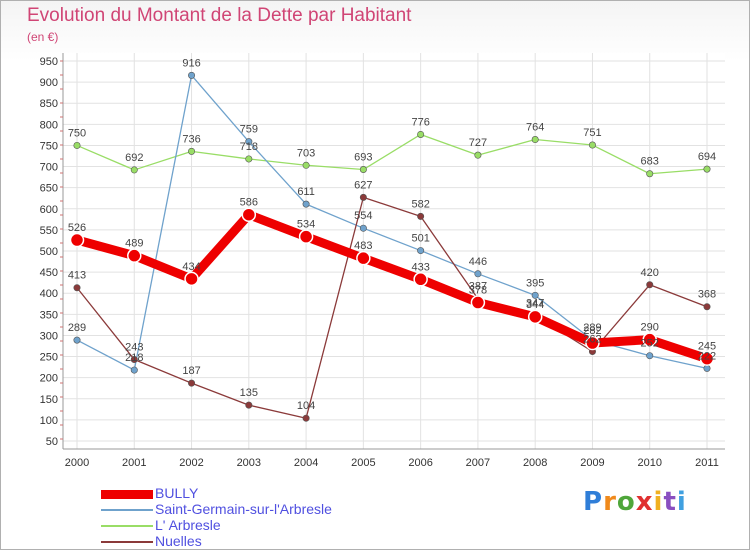 This screenshot has width=750, height=550. What do you see at coordinates (644, 502) in the screenshot?
I see `logo-letter: x` at bounding box center [644, 502].